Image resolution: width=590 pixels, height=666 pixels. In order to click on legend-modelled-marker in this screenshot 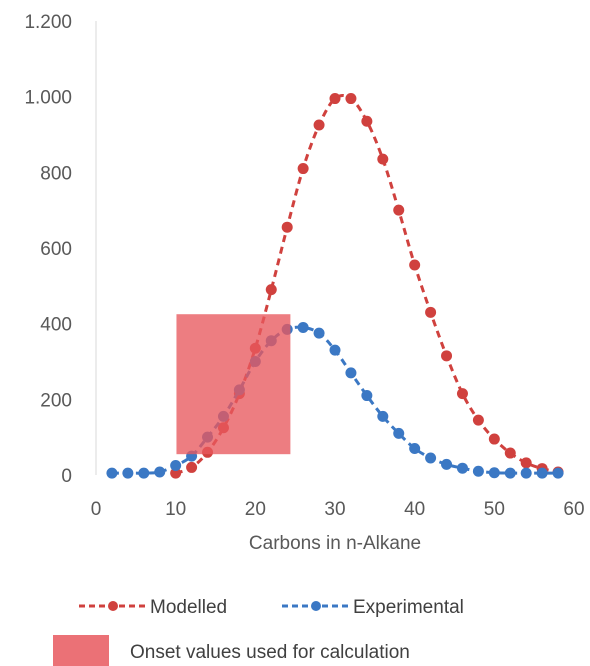, I will do `click(113, 606)`.